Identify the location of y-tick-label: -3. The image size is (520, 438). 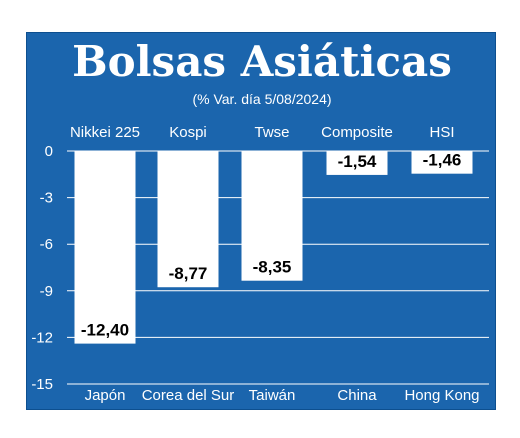
(46, 198).